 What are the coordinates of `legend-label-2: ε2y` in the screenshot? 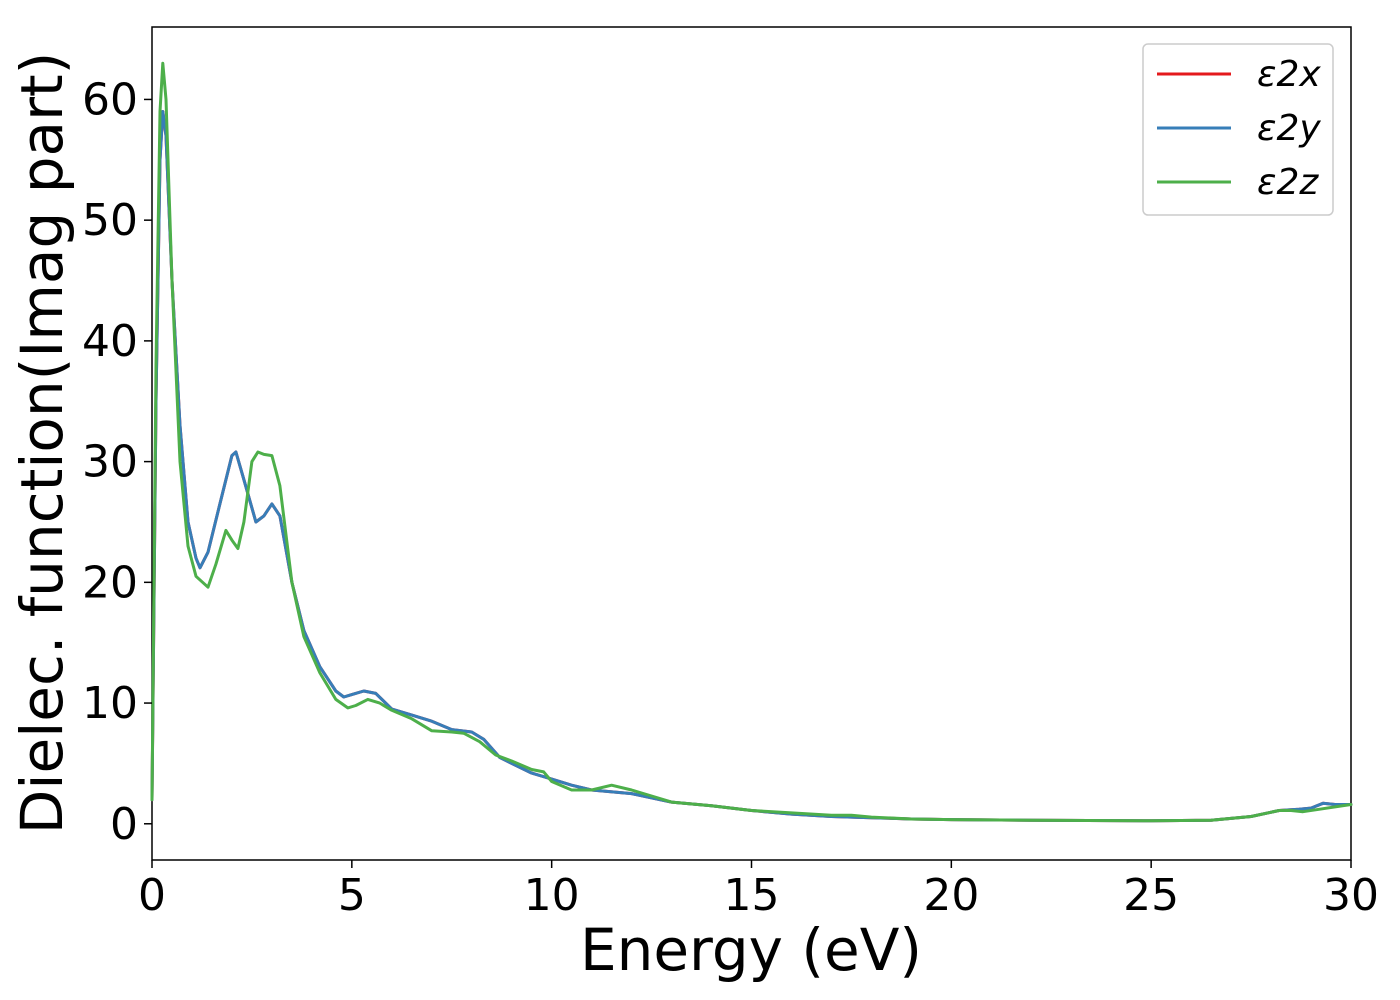 It's located at (1289, 128).